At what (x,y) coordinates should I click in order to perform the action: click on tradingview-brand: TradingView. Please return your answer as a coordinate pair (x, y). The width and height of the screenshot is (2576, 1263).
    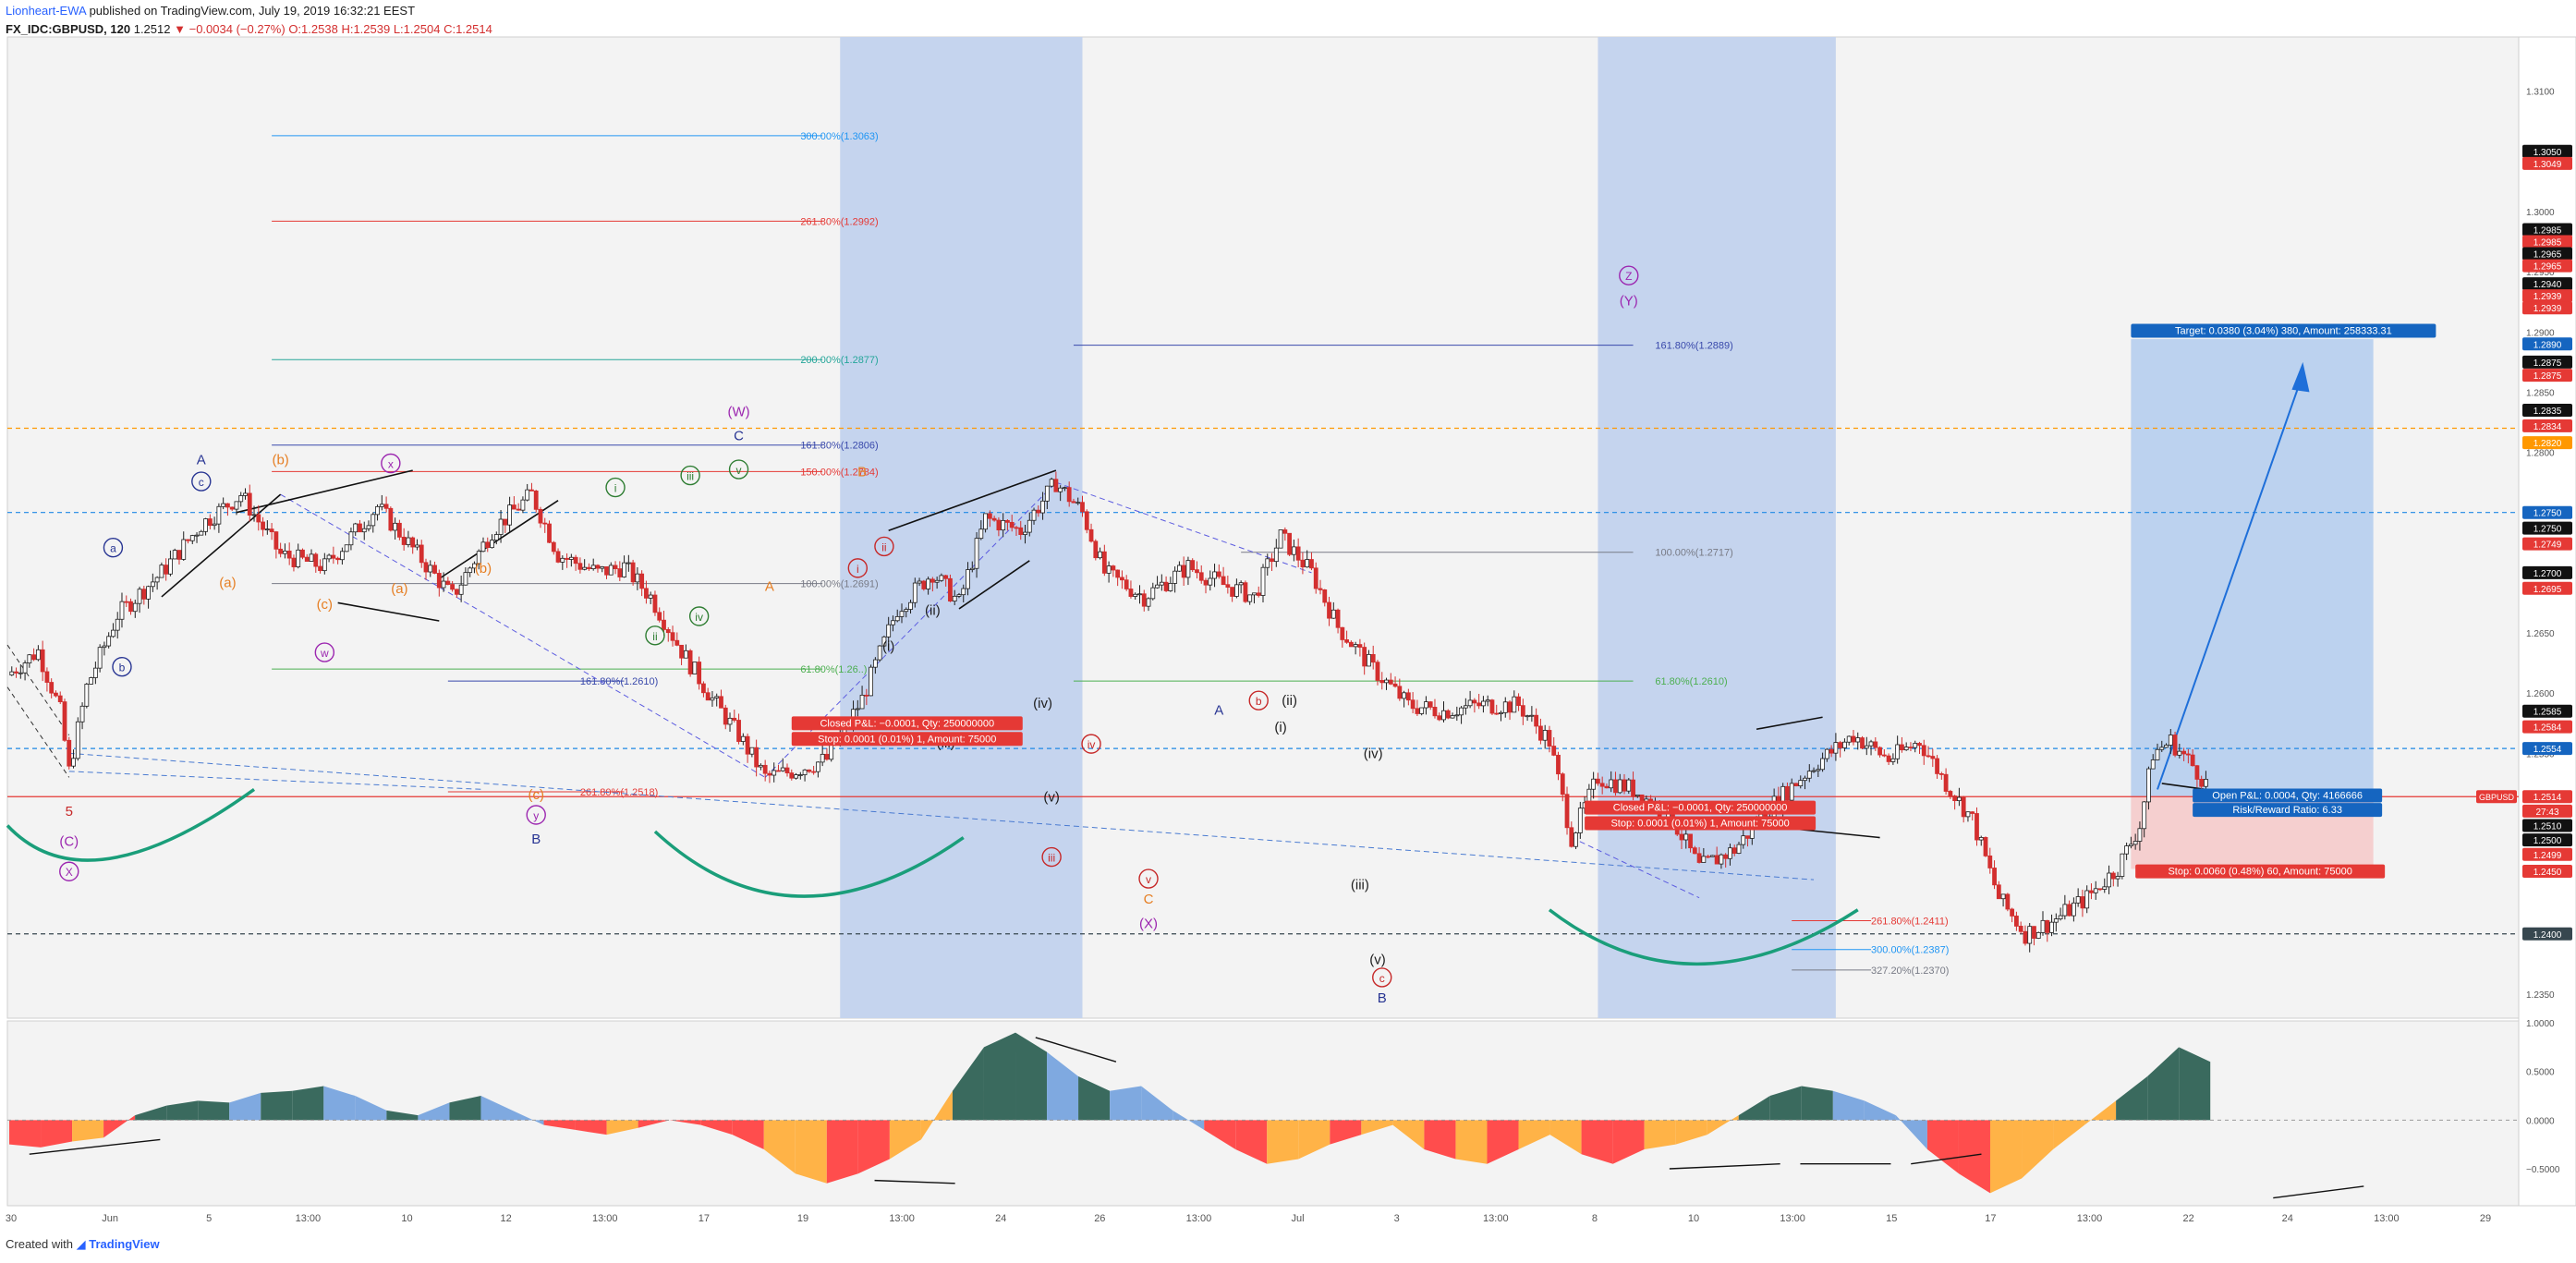
    Looking at the image, I should click on (124, 1244).